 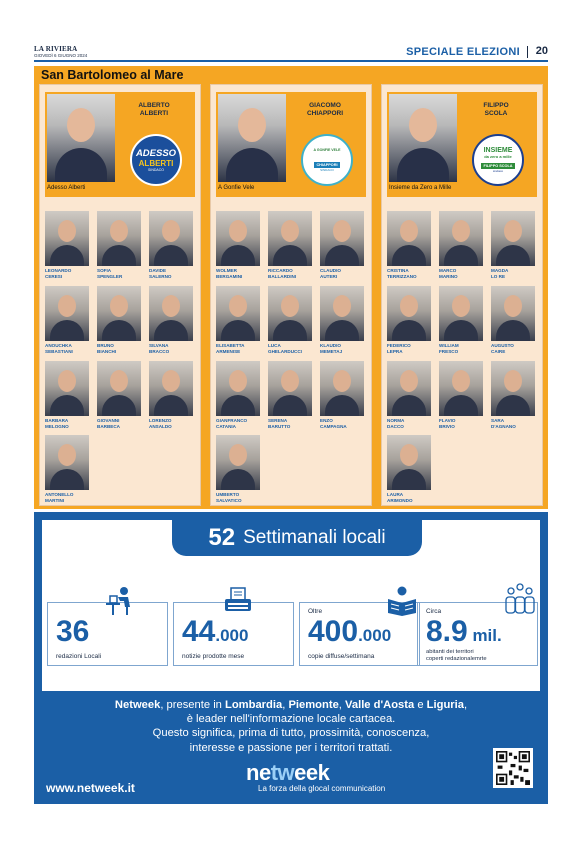 What do you see at coordinates (462, 397) in the screenshot?
I see `council-member: FLAVIO BRIVIO` at bounding box center [462, 397].